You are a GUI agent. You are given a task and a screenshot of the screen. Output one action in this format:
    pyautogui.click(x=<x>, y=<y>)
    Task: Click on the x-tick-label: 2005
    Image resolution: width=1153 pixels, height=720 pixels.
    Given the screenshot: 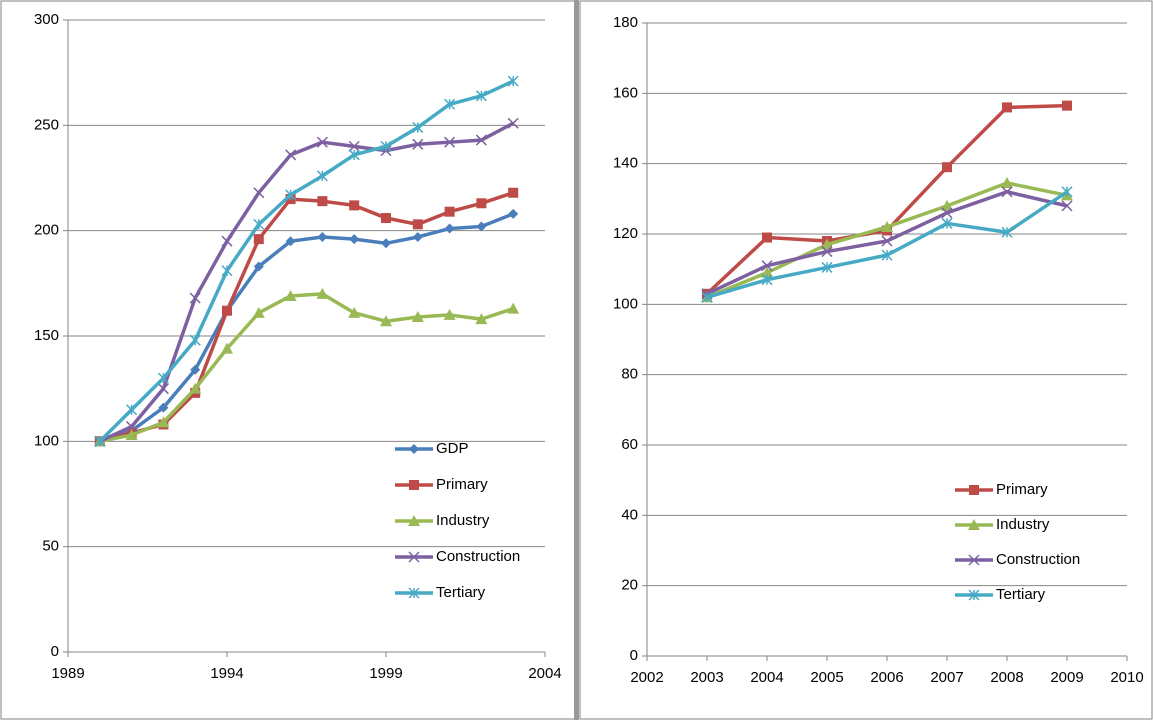 What is the action you would take?
    pyautogui.click(x=826, y=677)
    